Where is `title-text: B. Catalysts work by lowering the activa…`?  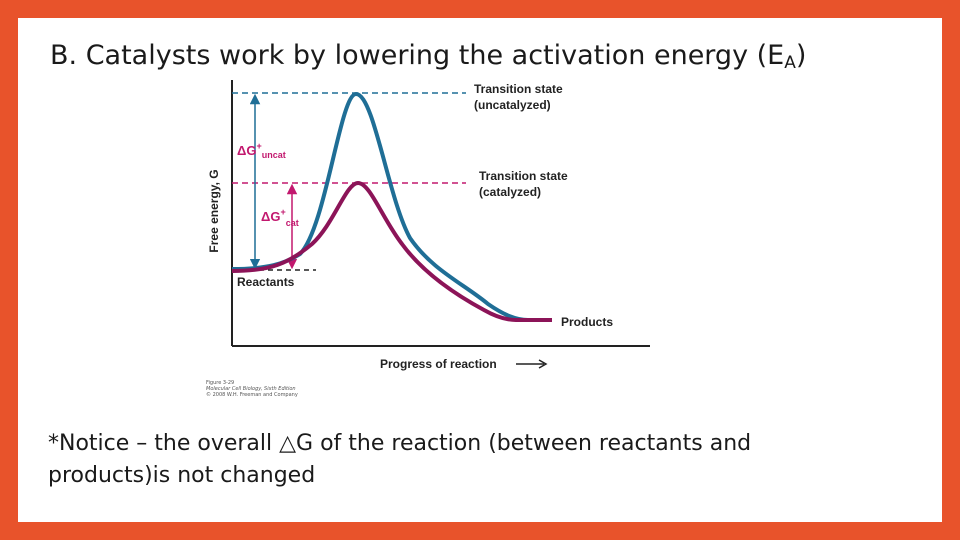 title-text: B. Catalysts work by lowering the activa… is located at coordinates (417, 55).